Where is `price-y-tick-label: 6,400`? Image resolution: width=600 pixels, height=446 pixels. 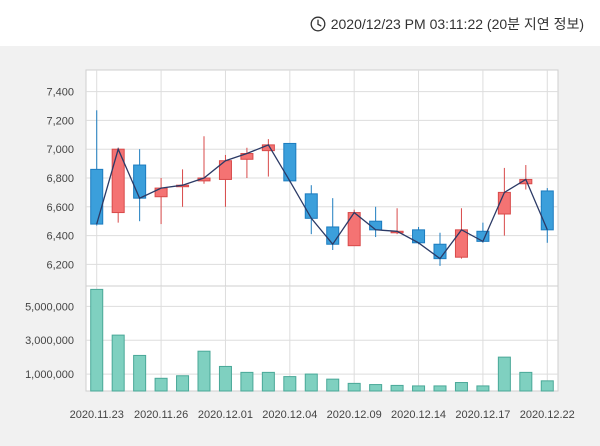 price-y-tick-label: 6,400 is located at coordinates (60, 237).